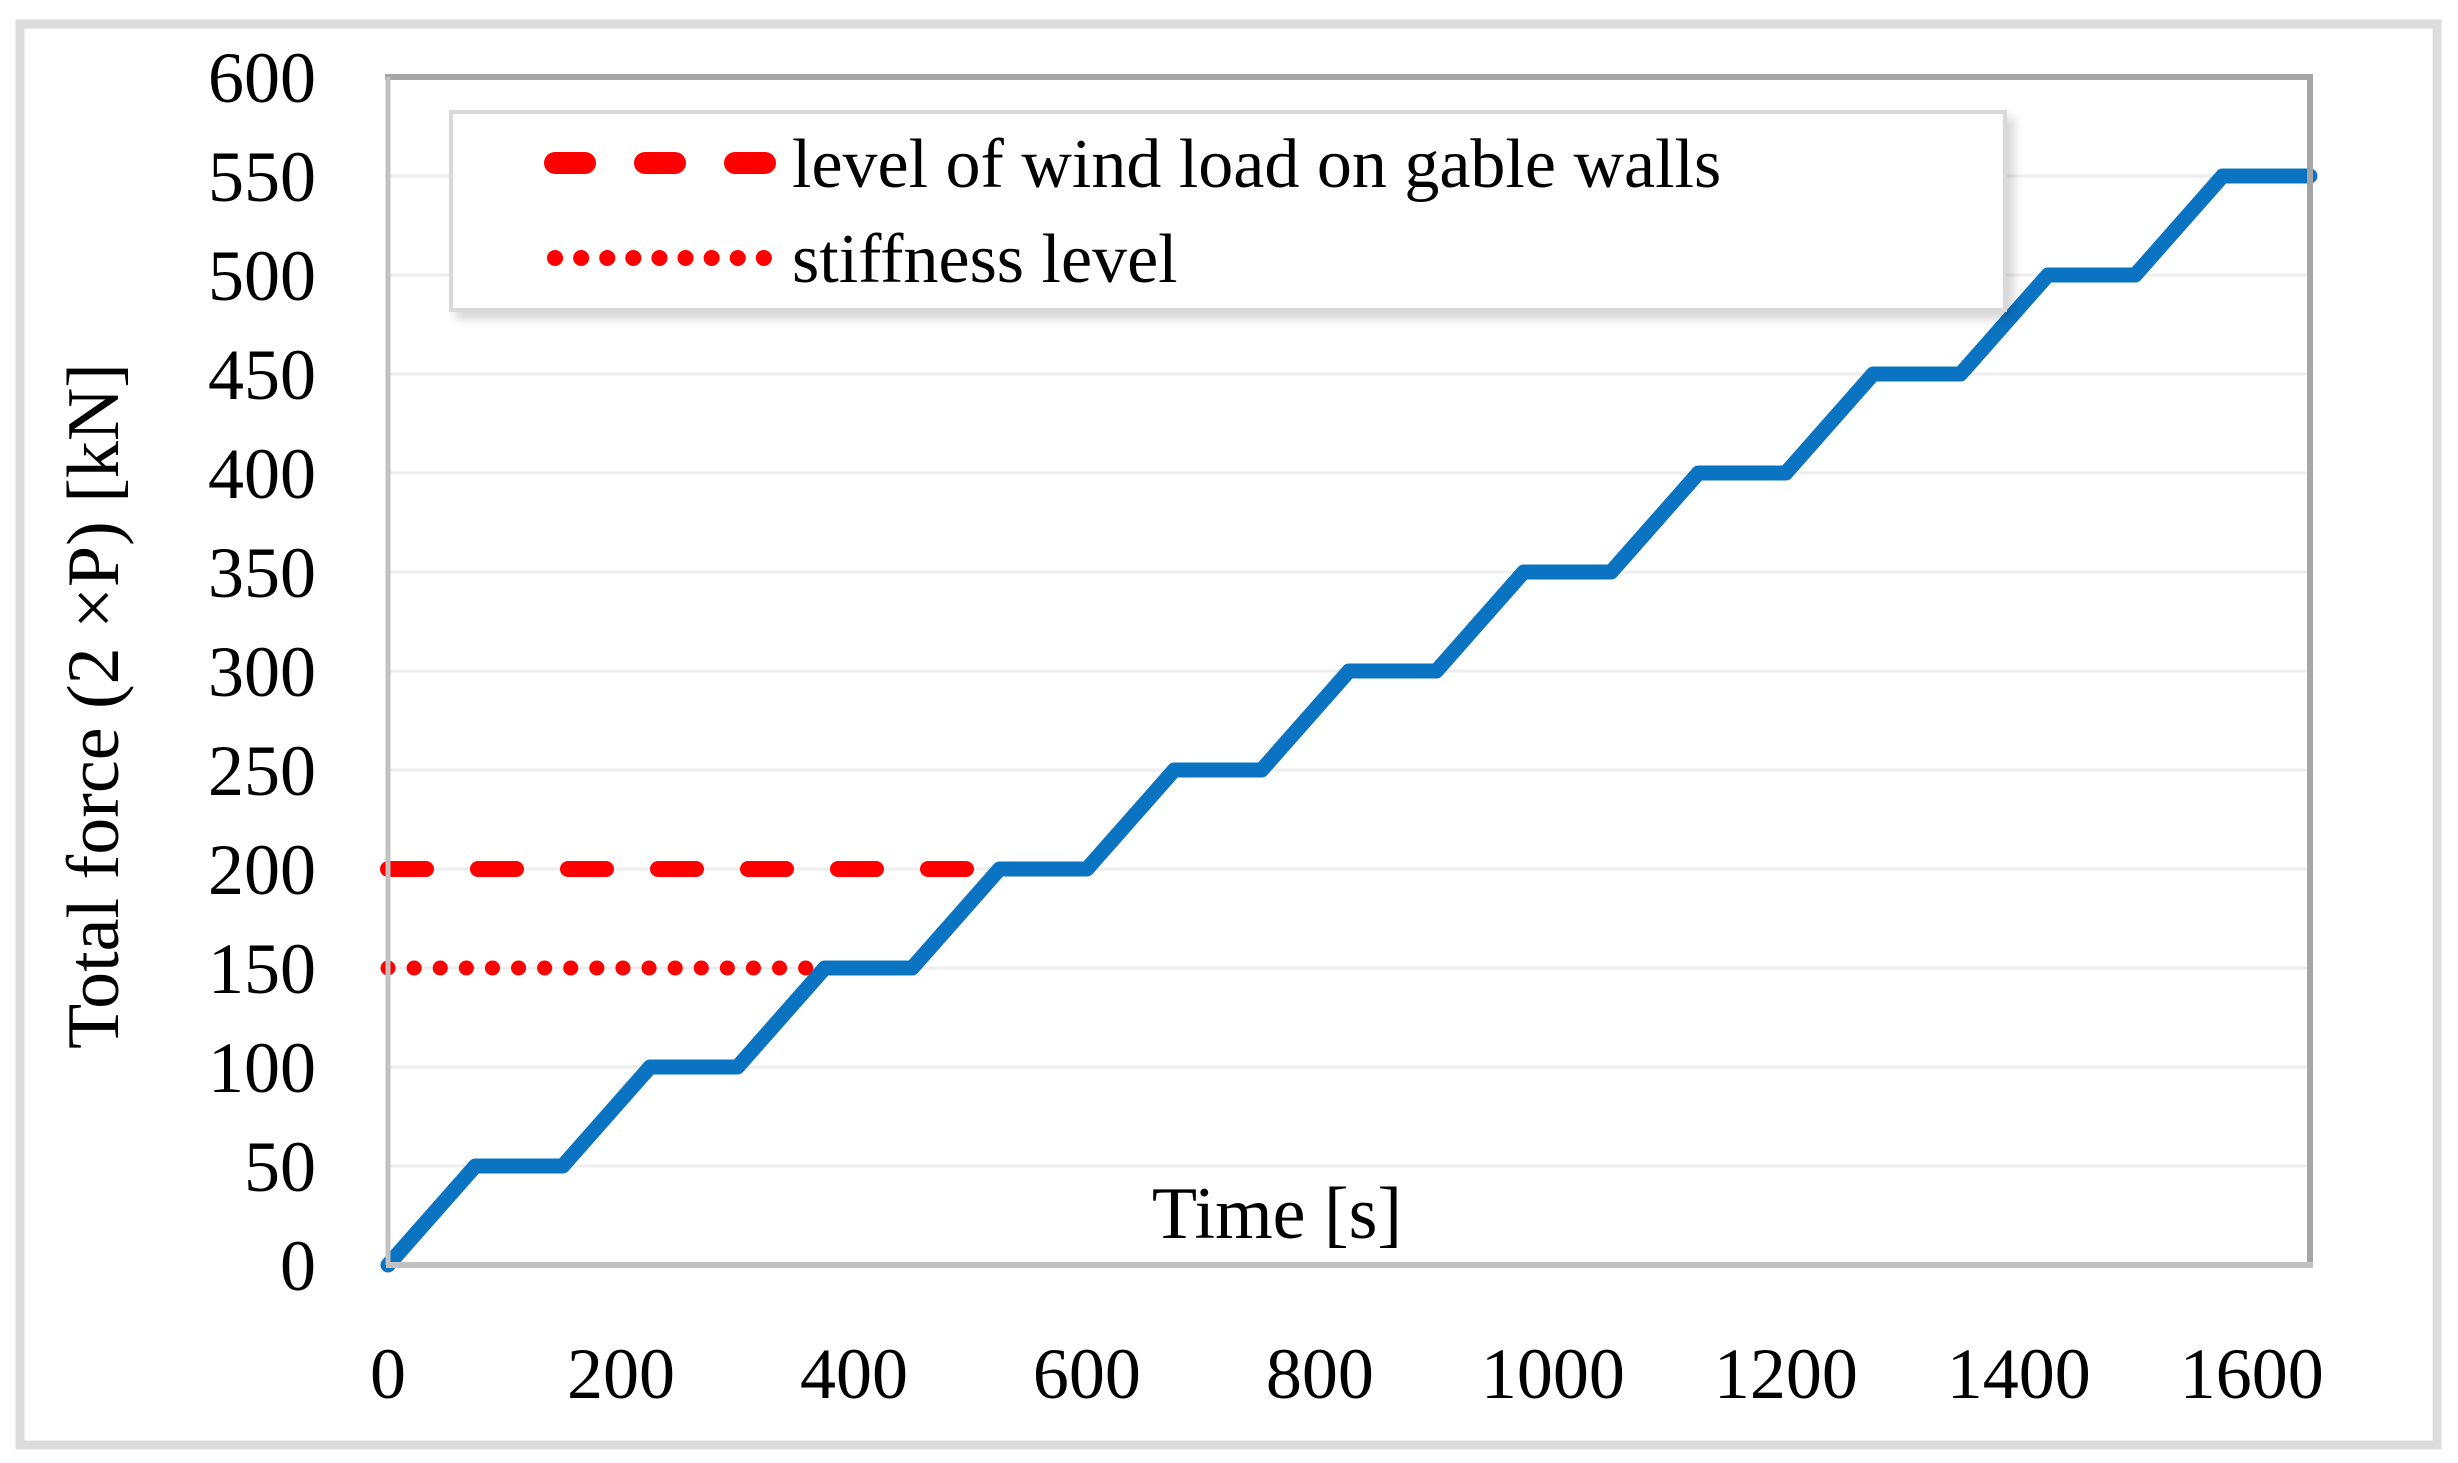 This screenshot has width=2458, height=1463. I want to click on legend-label-wind-load-level: level of wind load on gable walls, so click(1256, 164).